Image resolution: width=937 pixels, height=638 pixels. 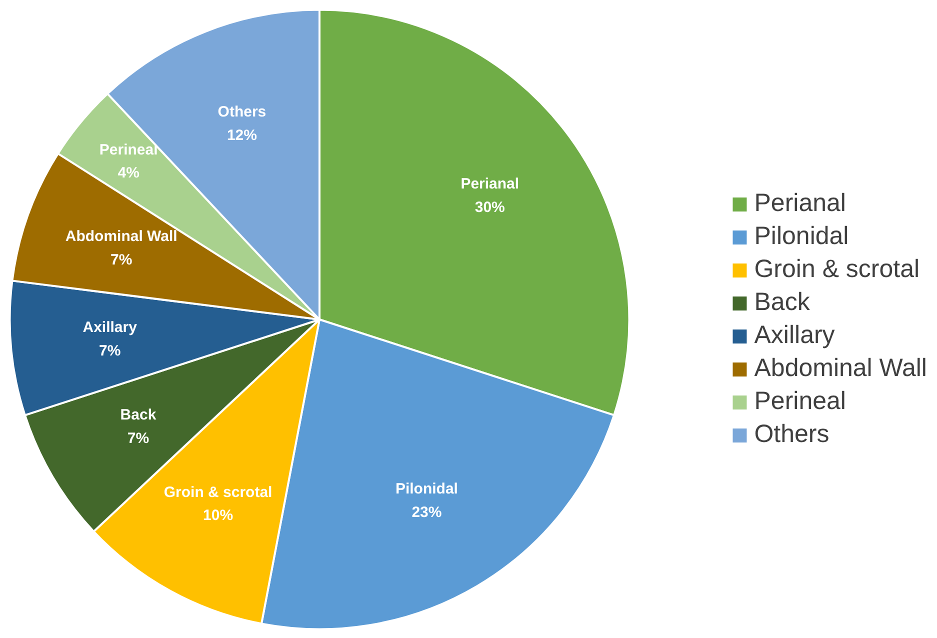 What do you see at coordinates (138, 415) in the screenshot?
I see `slice-label: Back` at bounding box center [138, 415].